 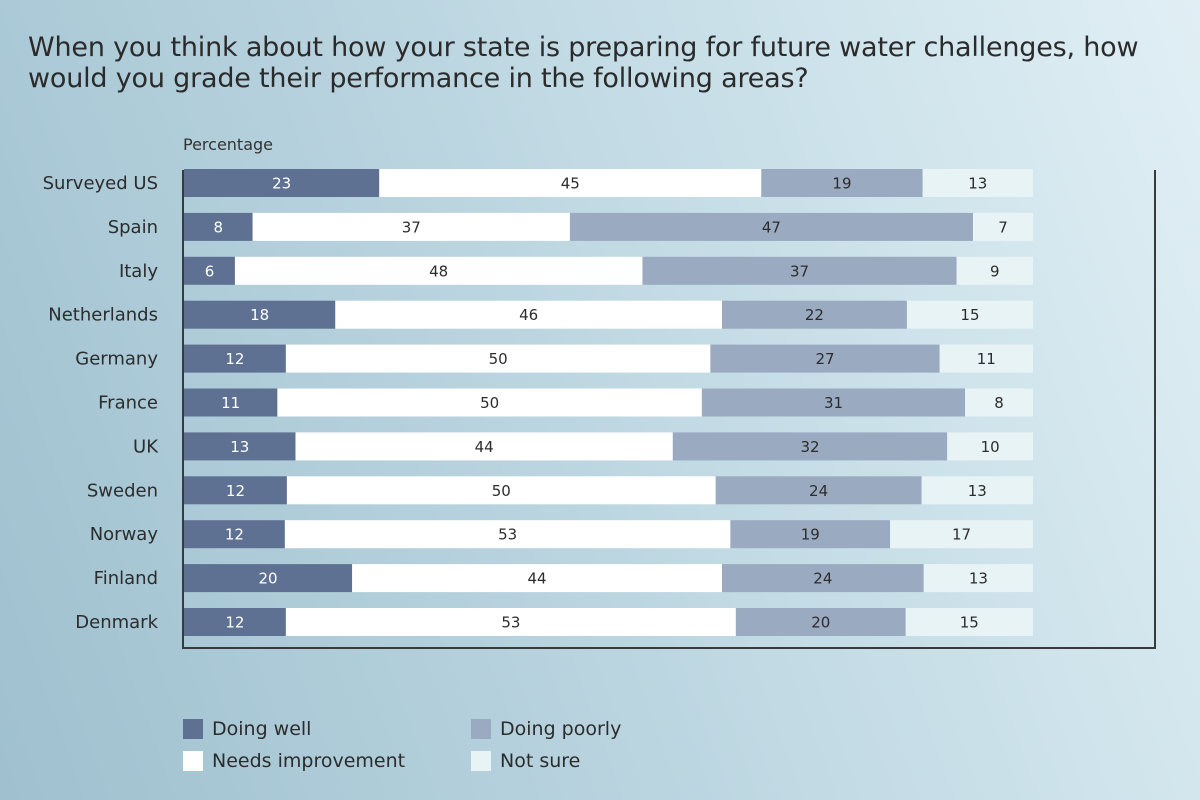 I want to click on category-label-finland: Finland, so click(x=126, y=578).